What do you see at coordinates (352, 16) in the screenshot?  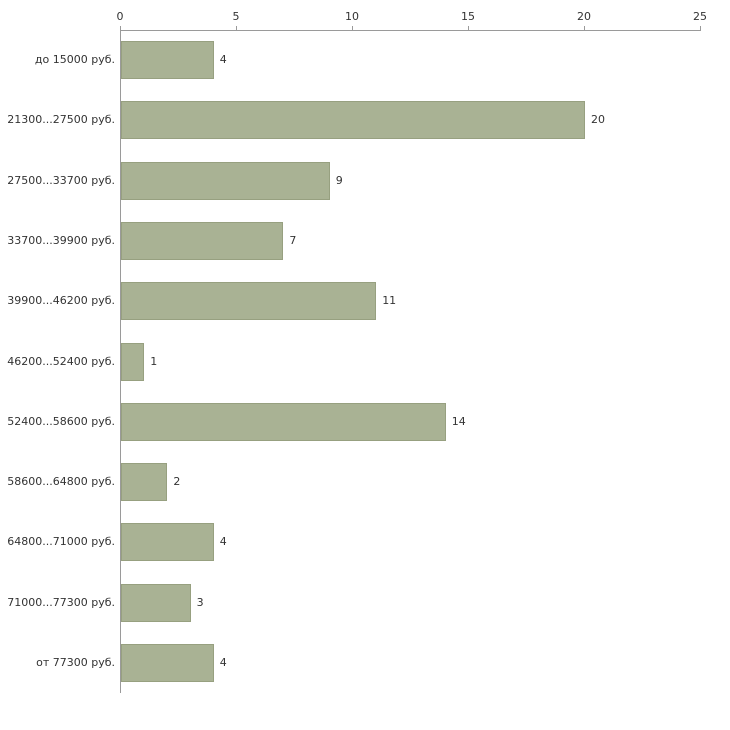 I see `x-tick-label: 10` at bounding box center [352, 16].